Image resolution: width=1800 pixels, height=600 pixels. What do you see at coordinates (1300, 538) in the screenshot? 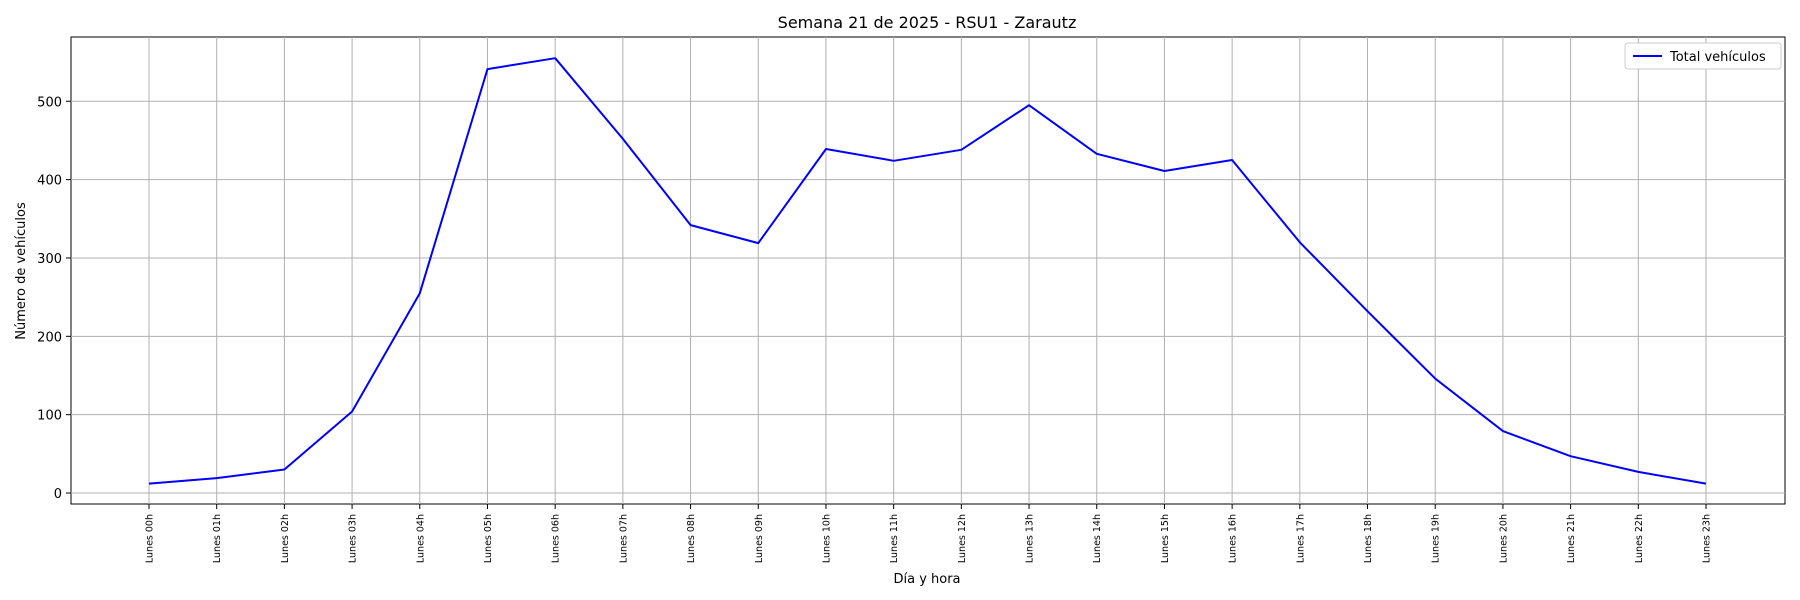
I see `x-tick-label: Lunes 17h` at bounding box center [1300, 538].